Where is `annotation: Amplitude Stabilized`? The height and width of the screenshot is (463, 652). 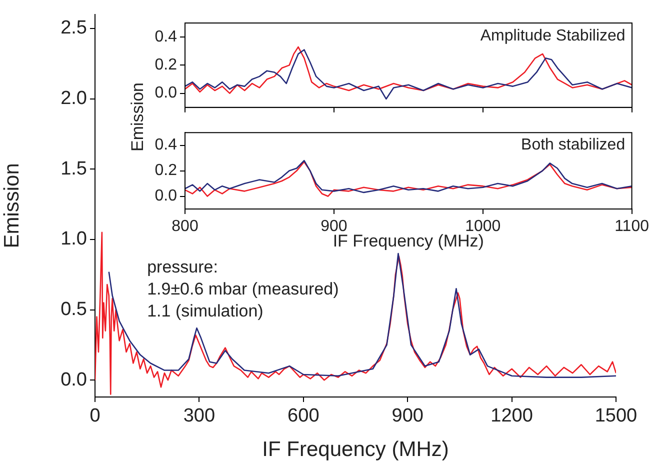 annotation: Amplitude Stabilized is located at coordinates (553, 35).